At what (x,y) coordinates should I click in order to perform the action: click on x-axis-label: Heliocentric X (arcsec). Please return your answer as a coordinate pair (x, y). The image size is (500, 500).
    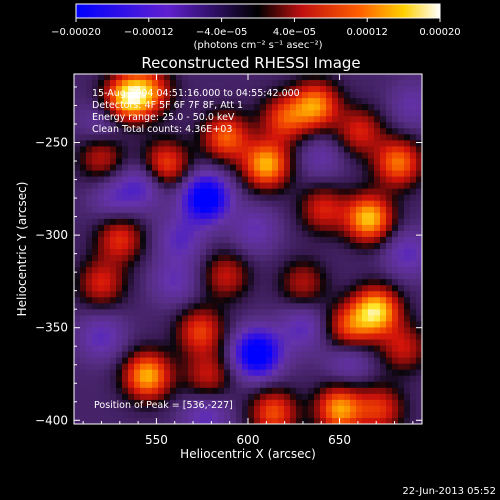
    Looking at the image, I should click on (248, 454).